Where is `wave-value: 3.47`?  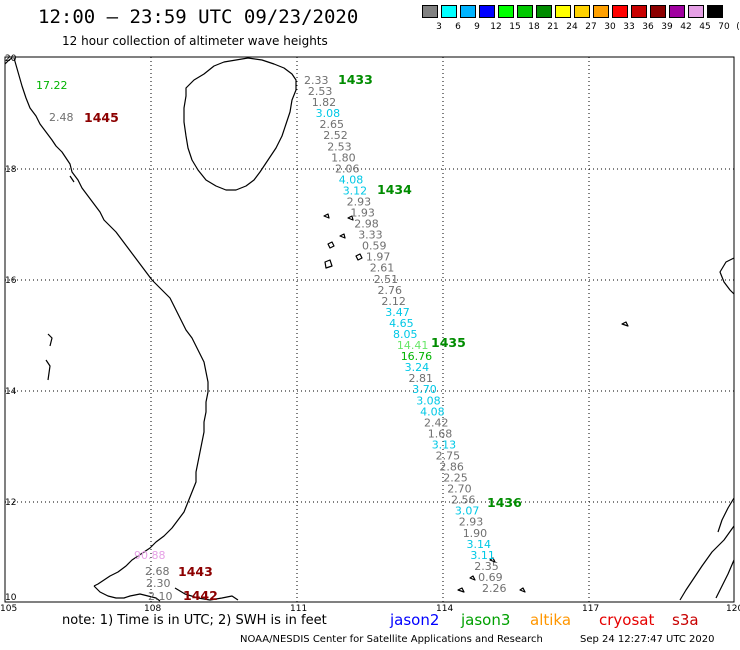 wave-value: 3.47 is located at coordinates (397, 312).